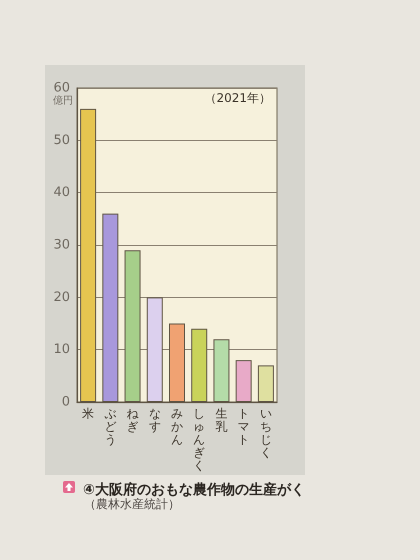 This screenshot has width=420, height=560. Describe the element at coordinates (244, 426) in the screenshot. I see `x-tick-label: トマト` at that location.